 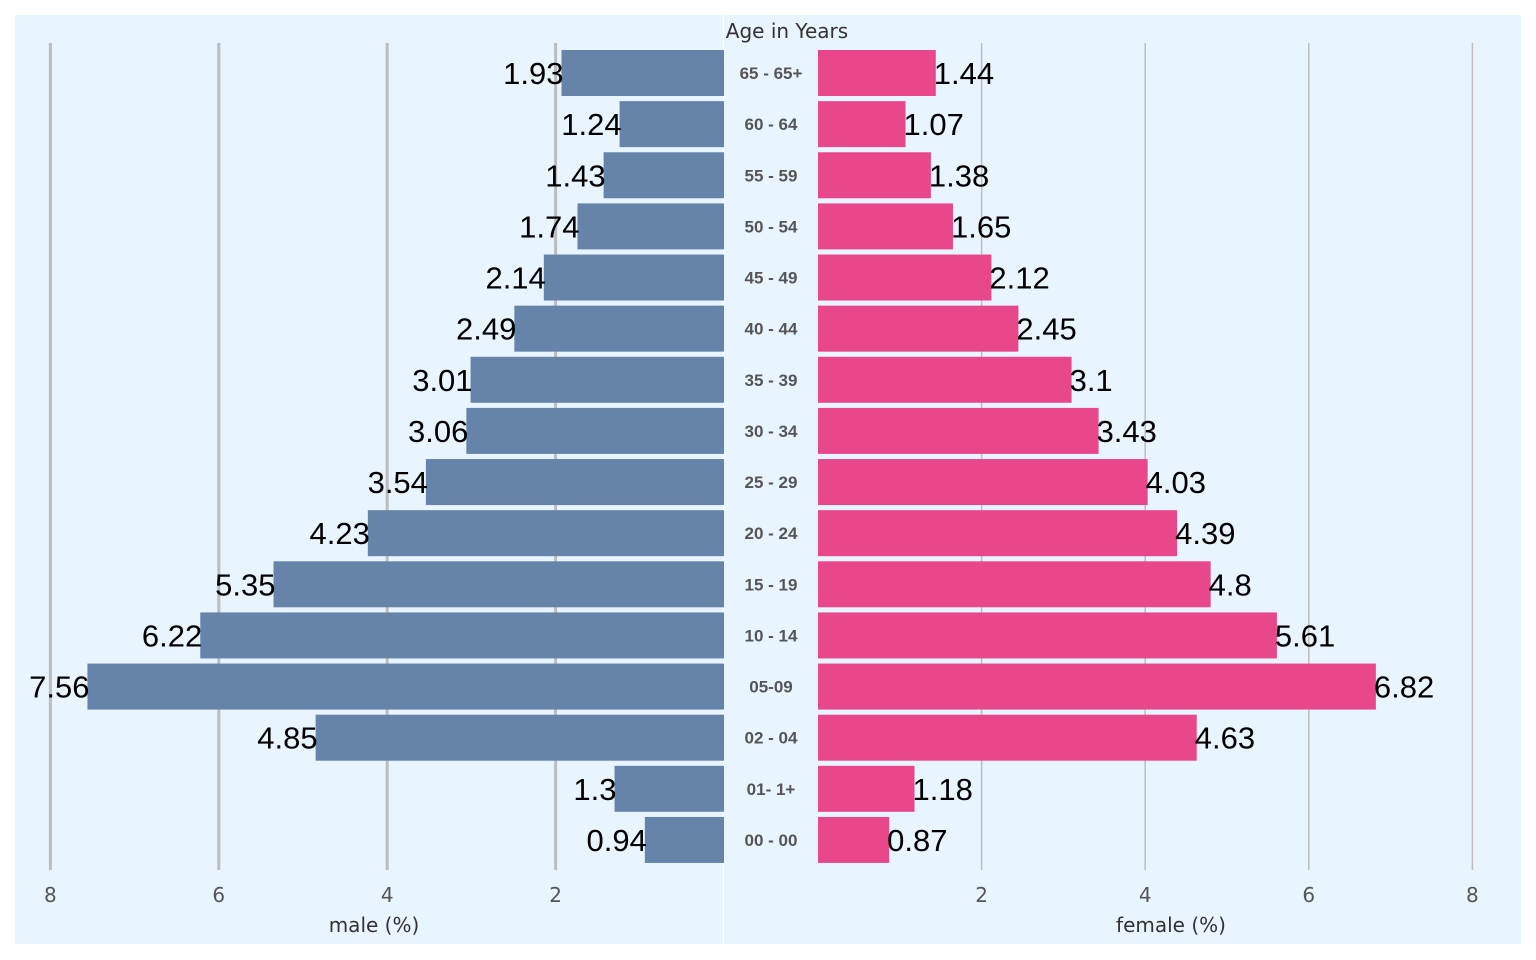 What do you see at coordinates (964, 73) in the screenshot?
I see `female-value-label-0: 1.44` at bounding box center [964, 73].